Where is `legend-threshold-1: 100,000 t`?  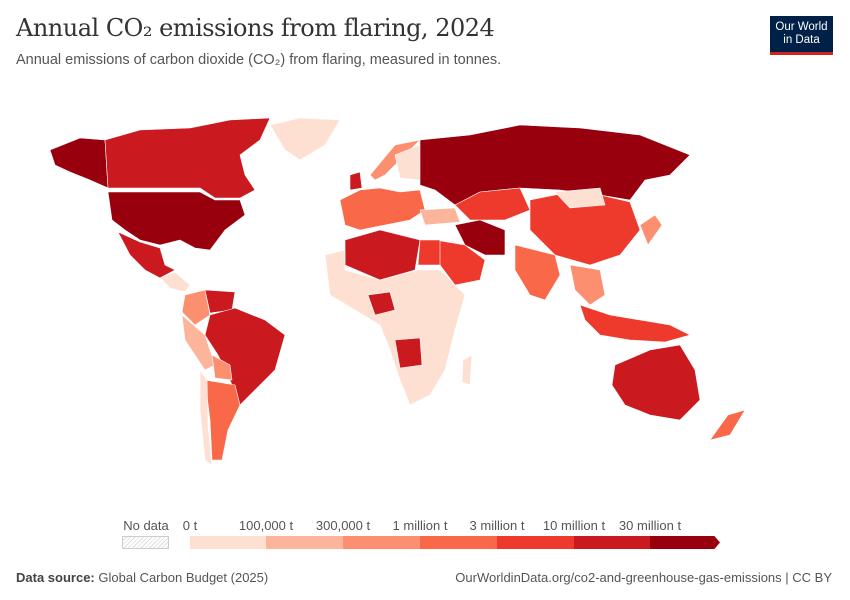 legend-threshold-1: 100,000 t is located at coordinates (266, 525).